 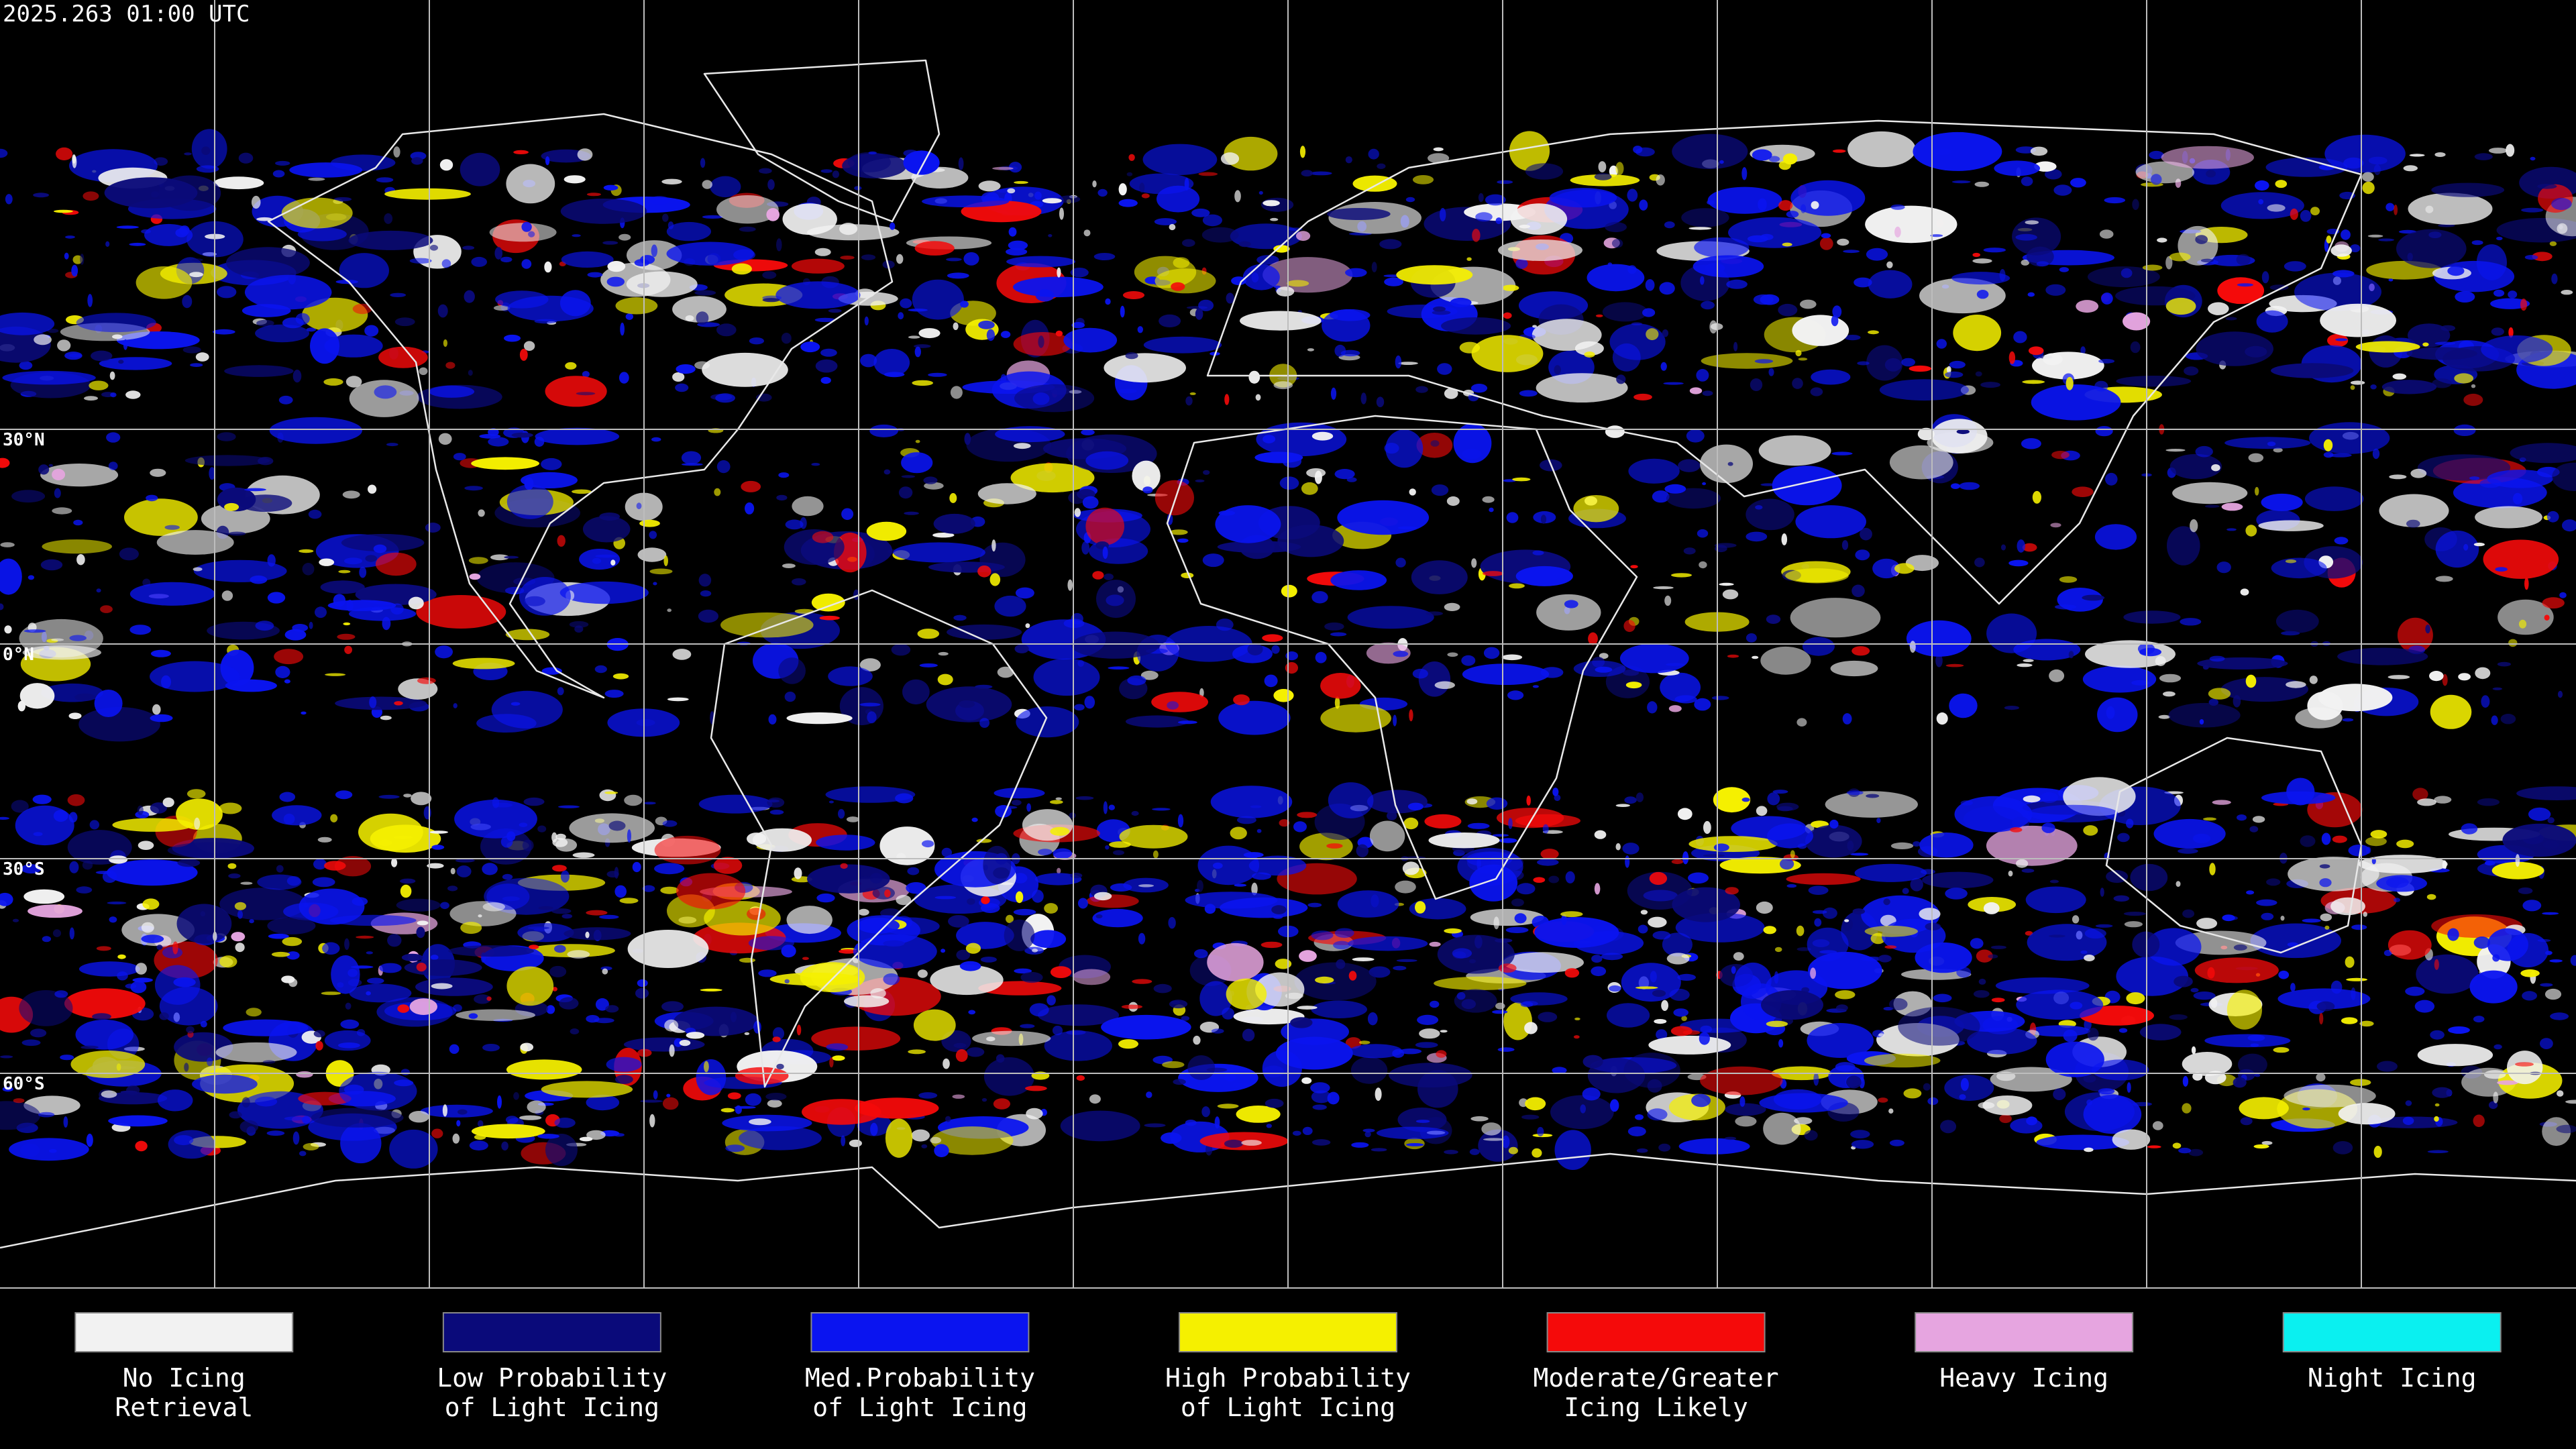 I want to click on latitude-label: 0°N, so click(x=18, y=655).